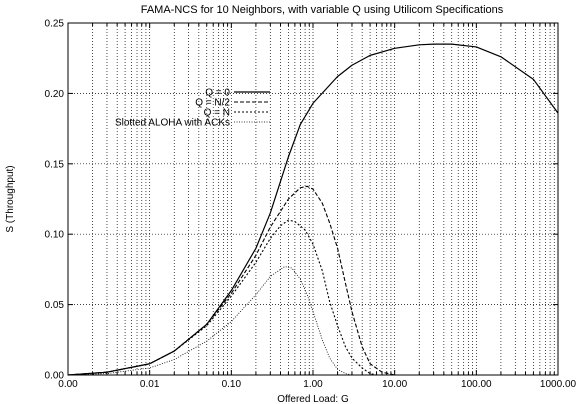  I want to click on legend-label: Slotted ALOHA with ACKs, so click(172, 123).